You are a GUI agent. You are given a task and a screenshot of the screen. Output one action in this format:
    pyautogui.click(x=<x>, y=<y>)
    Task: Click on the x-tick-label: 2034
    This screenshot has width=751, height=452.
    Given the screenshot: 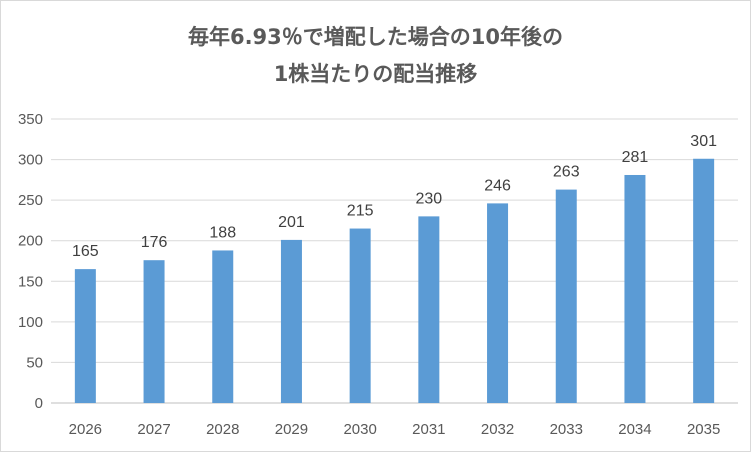 What is the action you would take?
    pyautogui.click(x=634, y=429)
    